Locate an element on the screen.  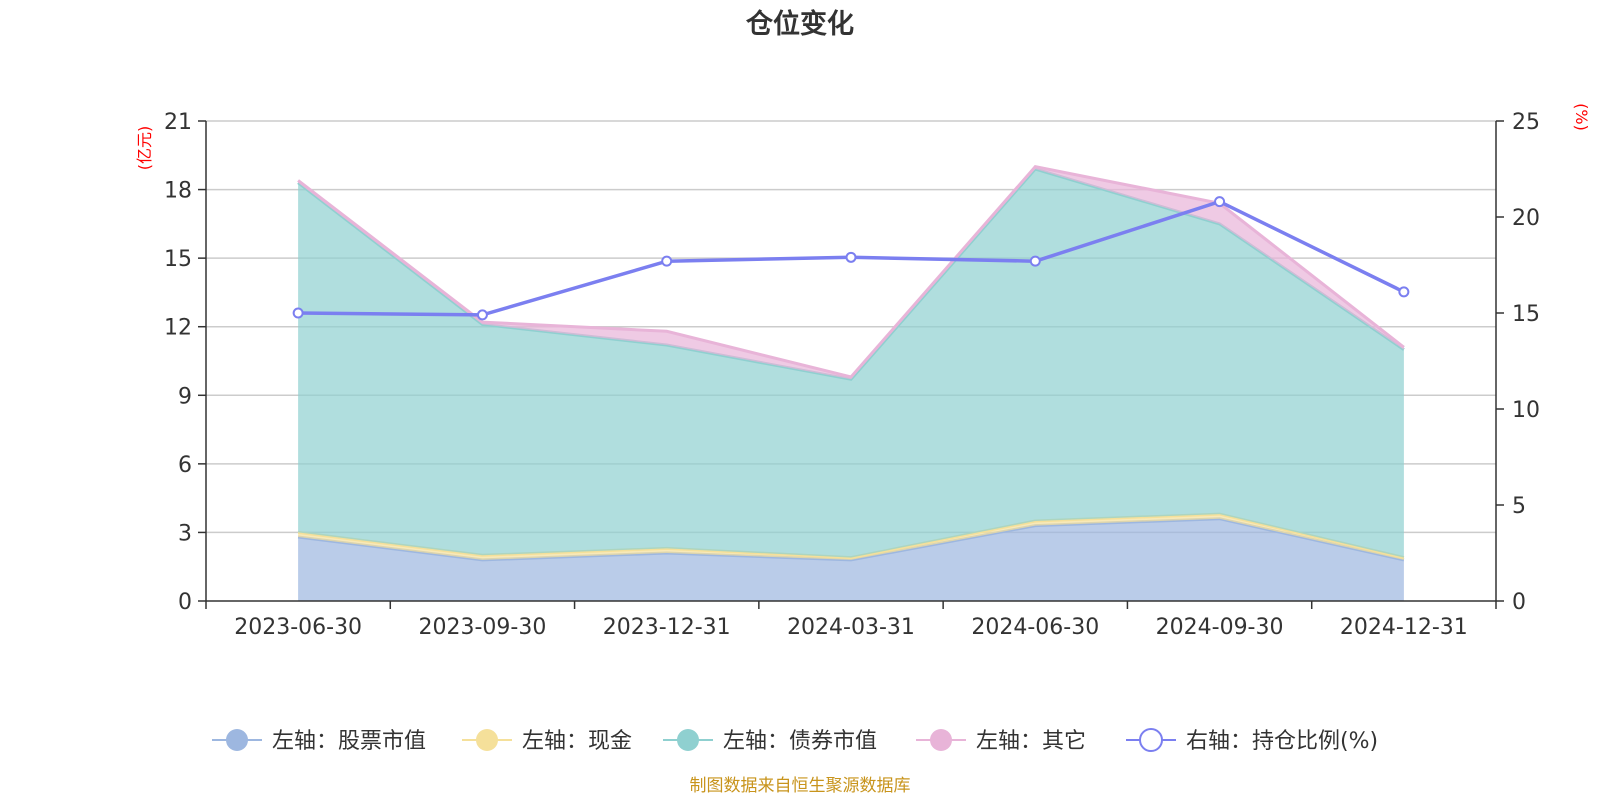
source-note: 制图数据来自恒生聚源数据库 is located at coordinates (800, 786).